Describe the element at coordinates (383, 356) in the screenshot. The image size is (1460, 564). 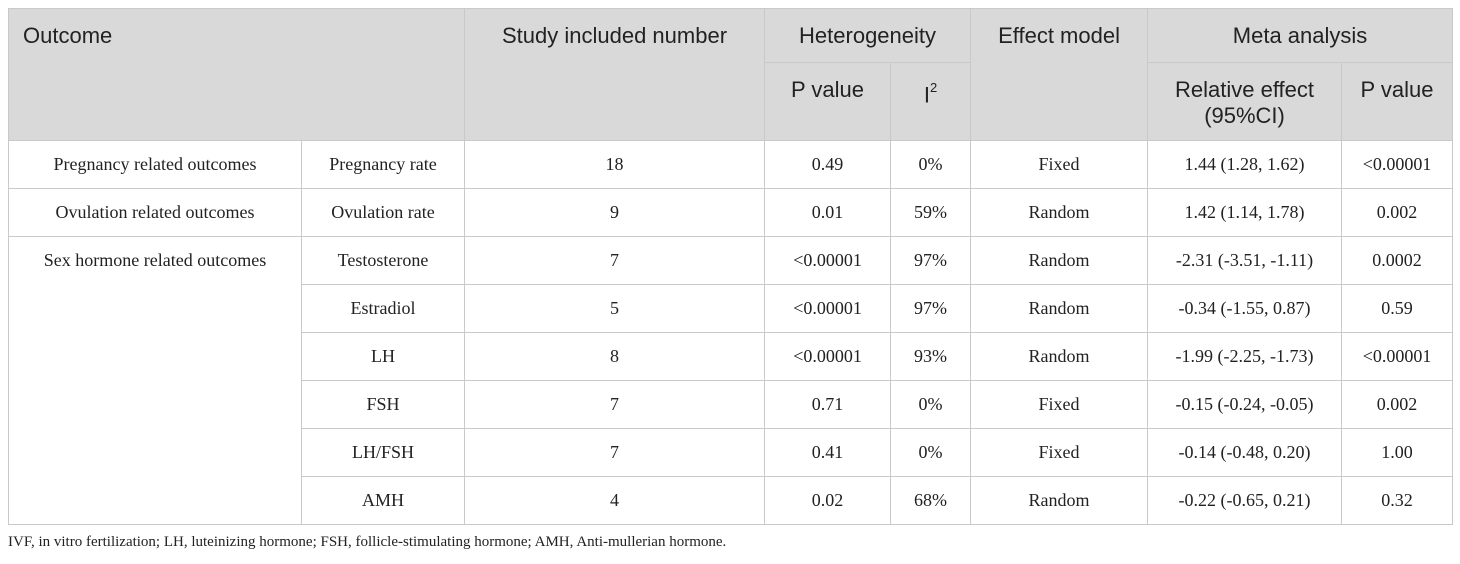
I see `outcome-cell: LH` at that location.